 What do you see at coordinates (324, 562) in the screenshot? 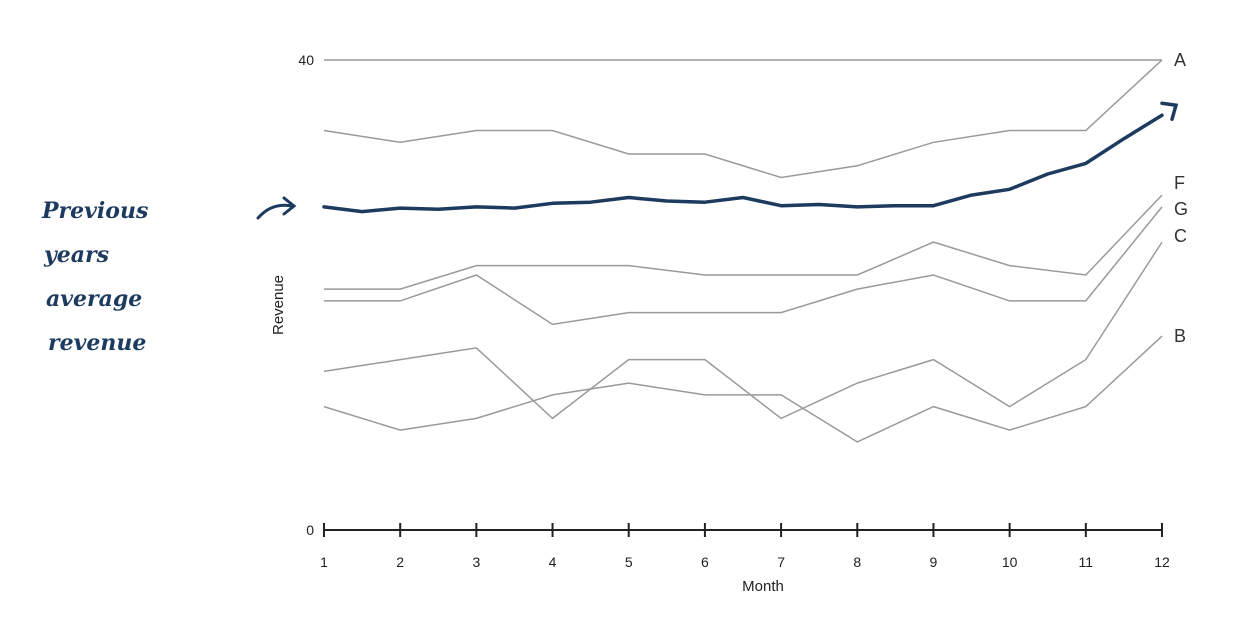
I see `x-tick-label: 1` at bounding box center [324, 562].